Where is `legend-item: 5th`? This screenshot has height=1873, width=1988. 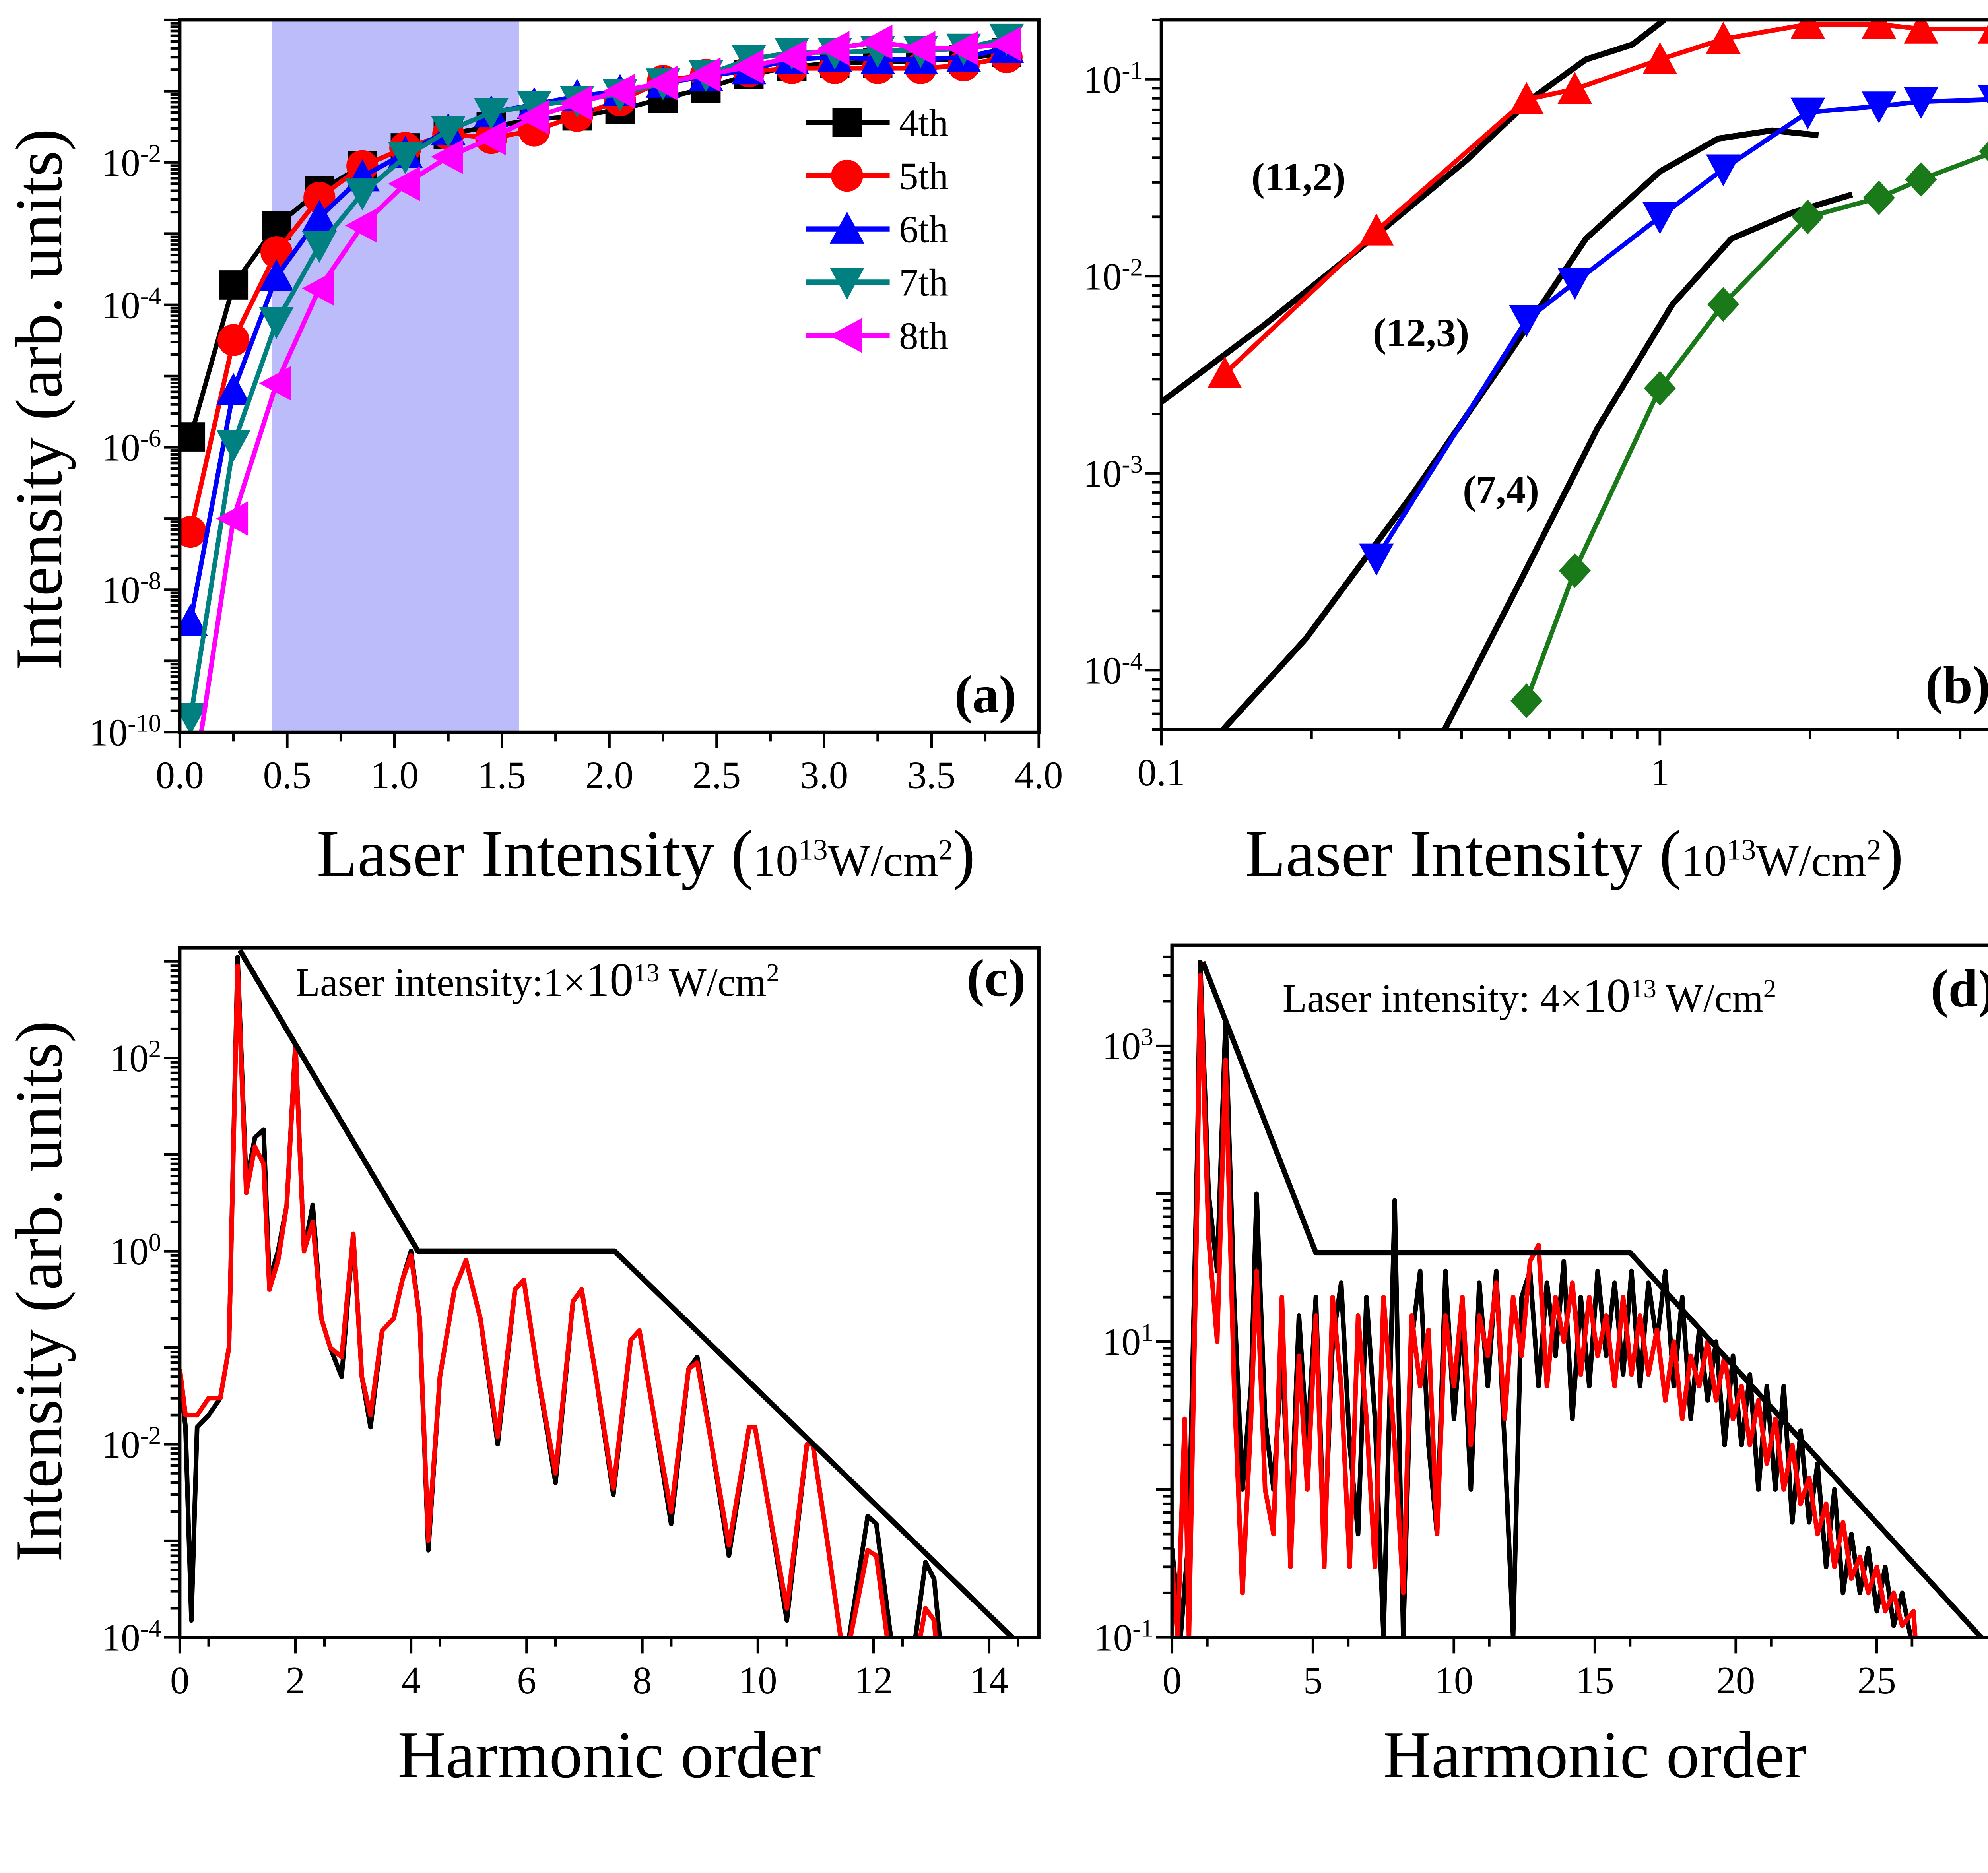 legend-item: 5th is located at coordinates (877, 177).